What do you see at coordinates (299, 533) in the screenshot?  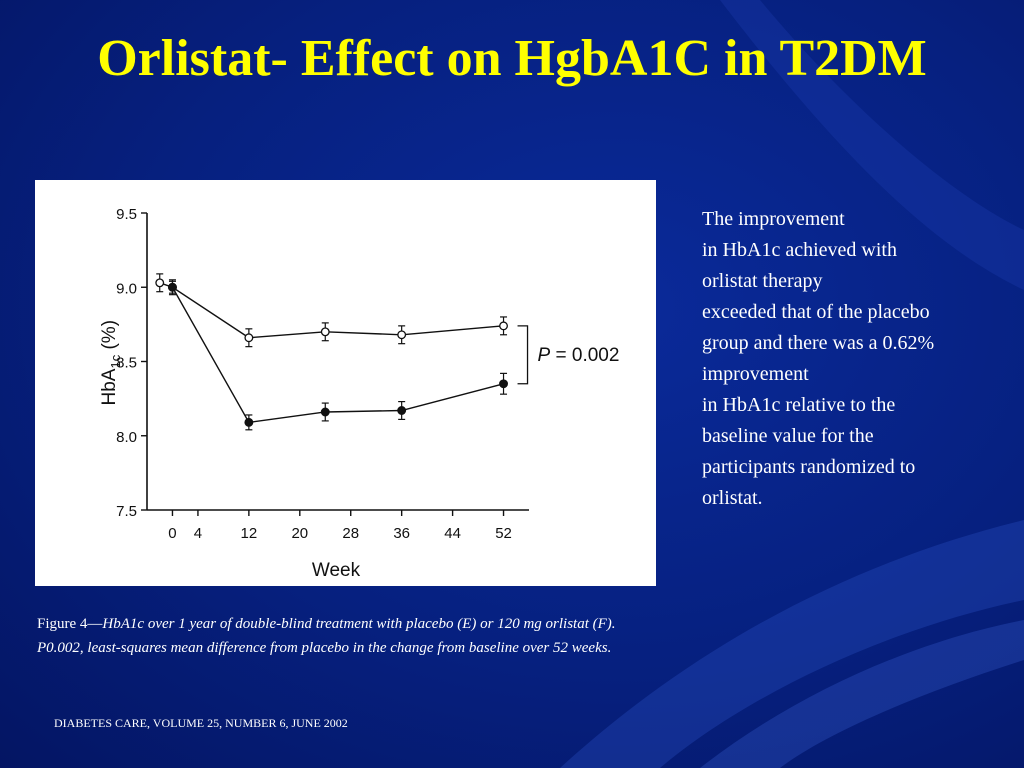 I see `x-tick-label: 20` at bounding box center [299, 533].